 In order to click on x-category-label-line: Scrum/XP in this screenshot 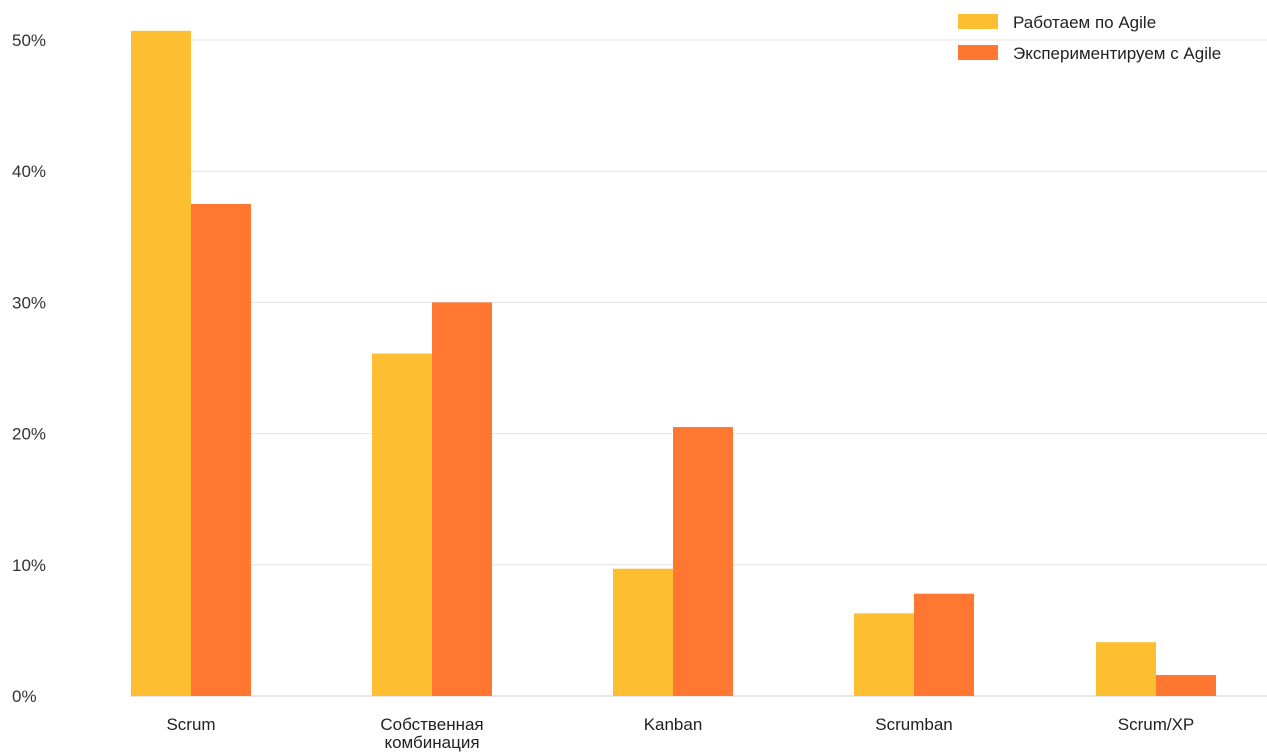, I will do `click(1156, 724)`.